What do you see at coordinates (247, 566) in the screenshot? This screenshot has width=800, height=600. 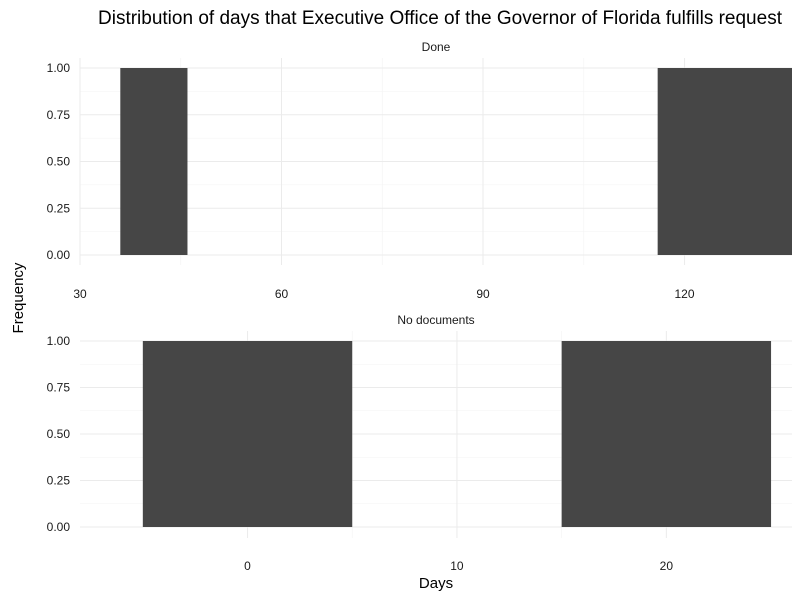 I see `x-tick-label: 0` at bounding box center [247, 566].